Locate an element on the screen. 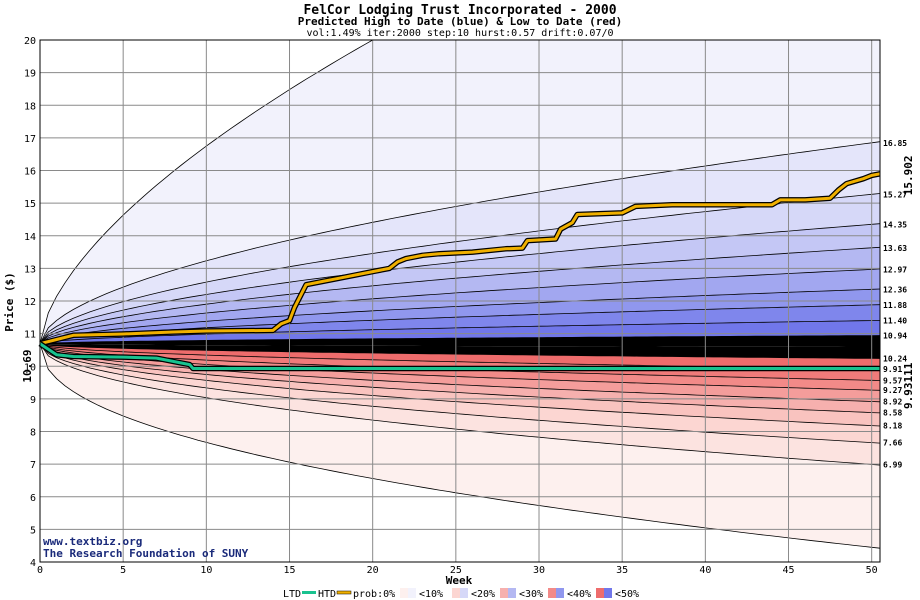  series-line-ltd is located at coordinates (459, 356).